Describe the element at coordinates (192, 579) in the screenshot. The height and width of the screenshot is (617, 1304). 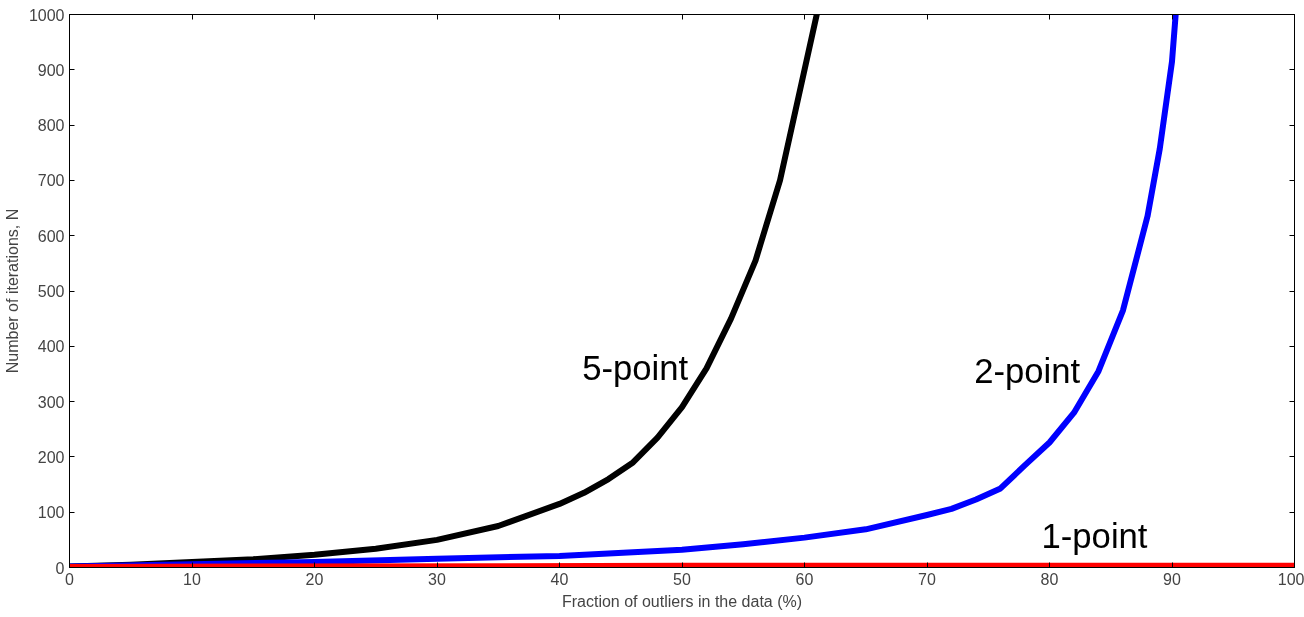
I see `x-tick-label: 10` at that location.